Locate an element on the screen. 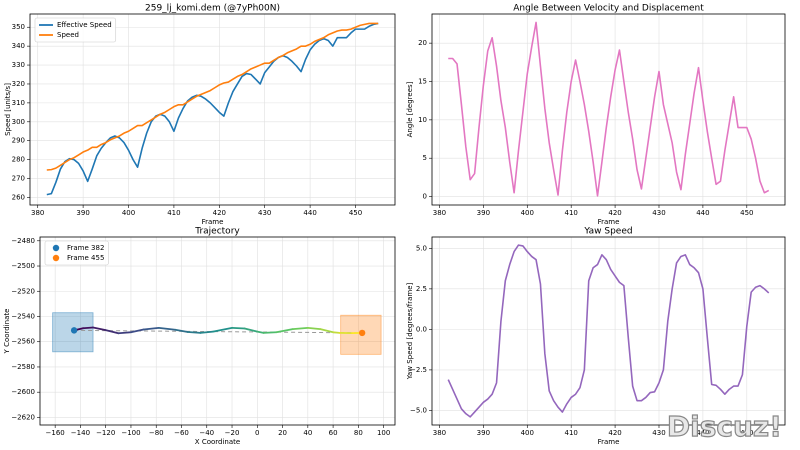  y-tick-label: 270 is located at coordinates (18, 179).